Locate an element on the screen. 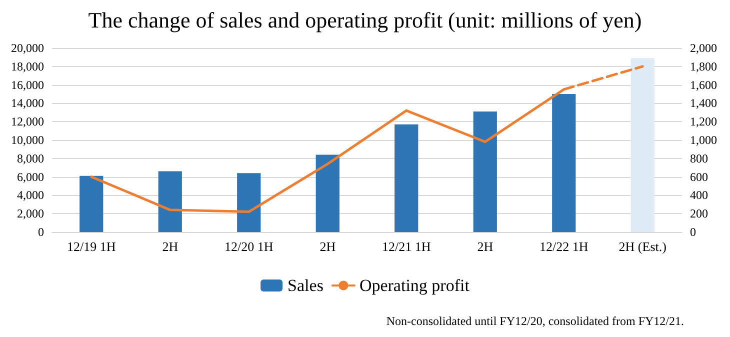  y-tick-label: 20,000 is located at coordinates (27, 48).